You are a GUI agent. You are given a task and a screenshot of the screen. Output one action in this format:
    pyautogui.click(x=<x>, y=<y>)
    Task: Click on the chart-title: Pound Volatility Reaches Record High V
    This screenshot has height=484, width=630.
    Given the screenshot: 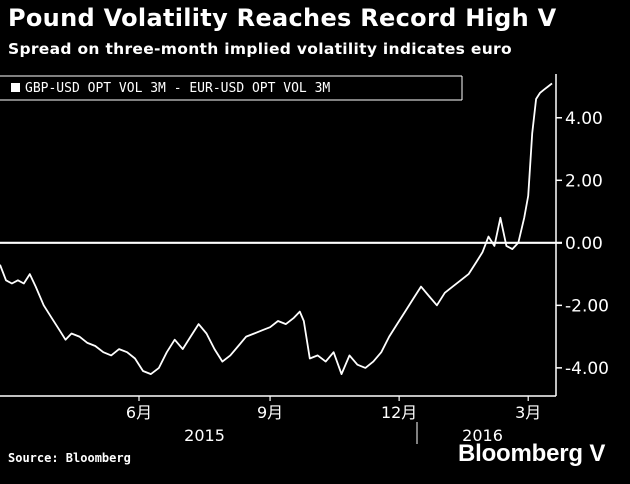 What is the action you would take?
    pyautogui.click(x=282, y=18)
    